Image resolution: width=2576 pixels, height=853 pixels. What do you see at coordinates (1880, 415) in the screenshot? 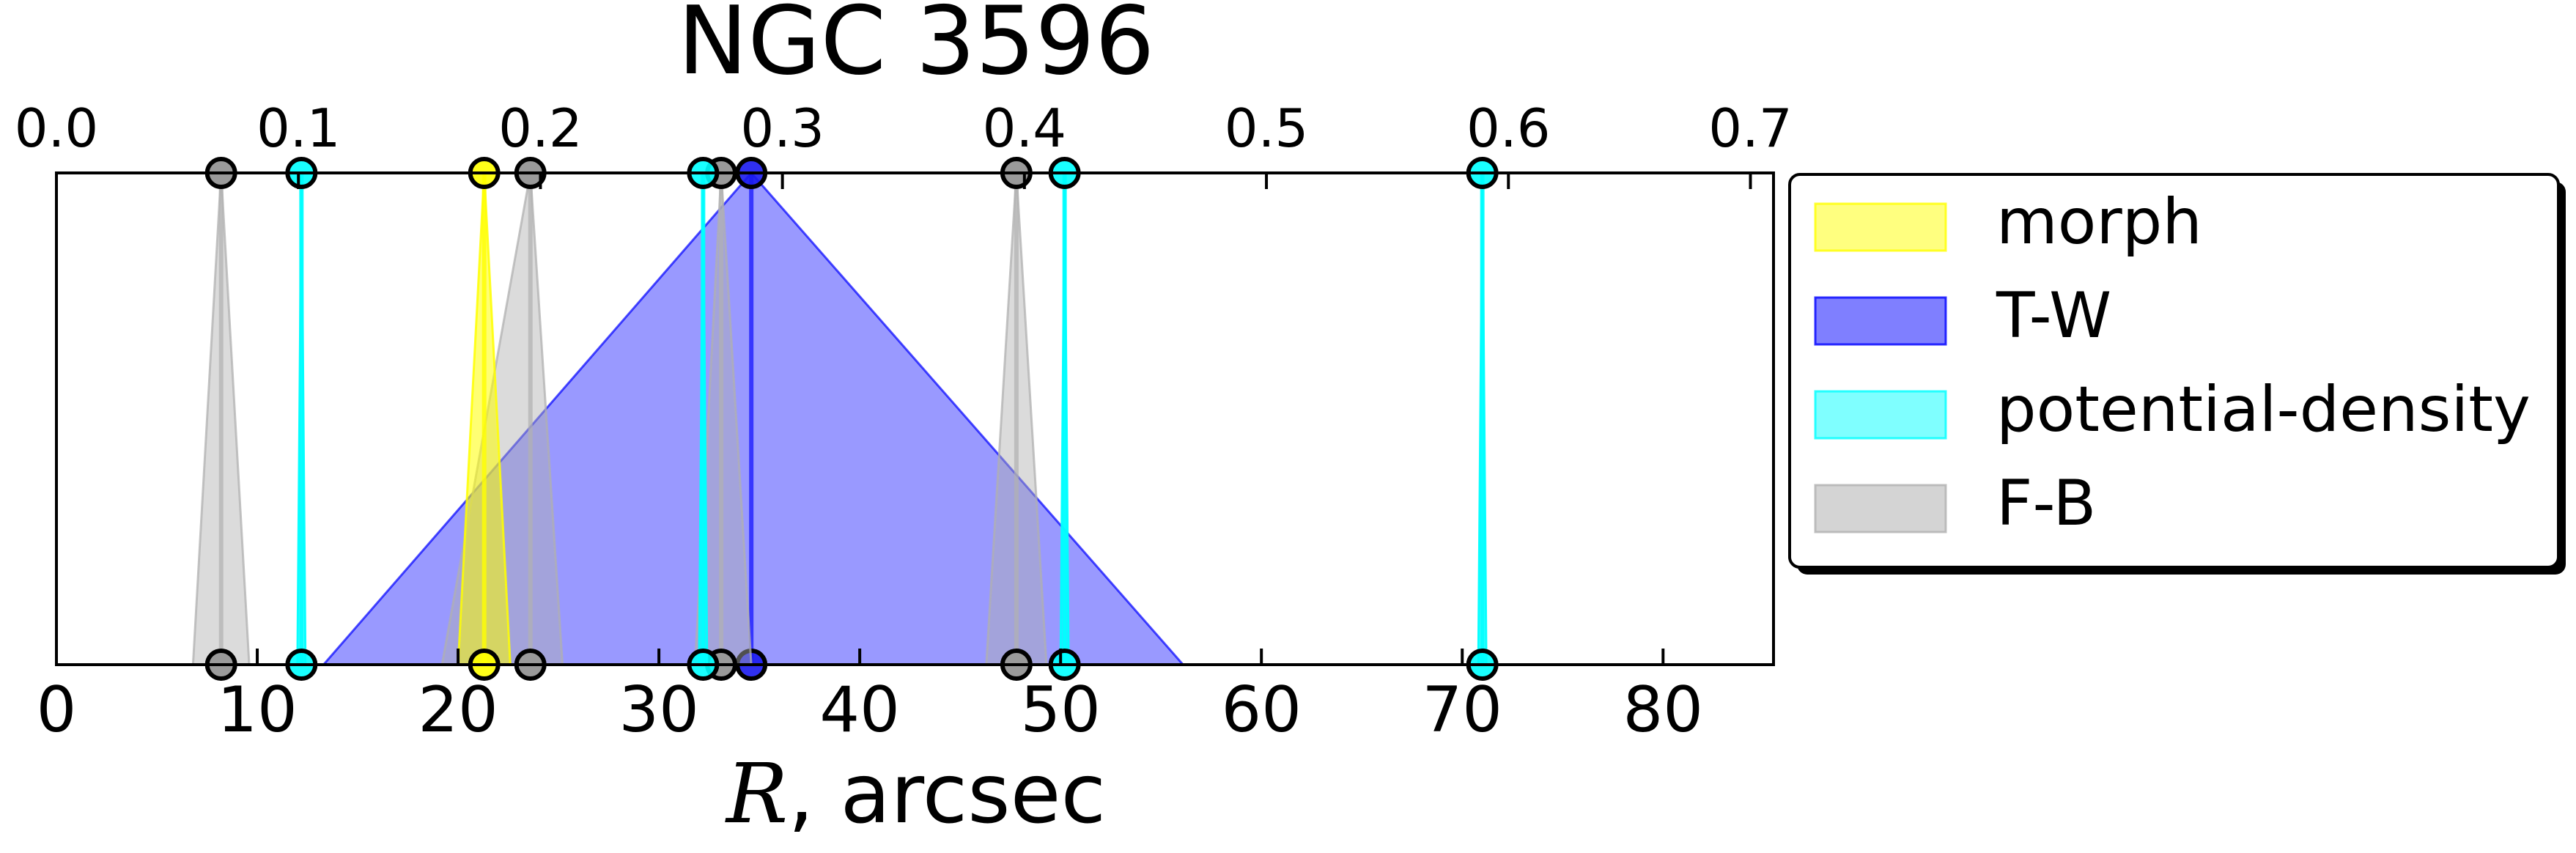
I see `legend-swatch-potential-density` at bounding box center [1880, 415].